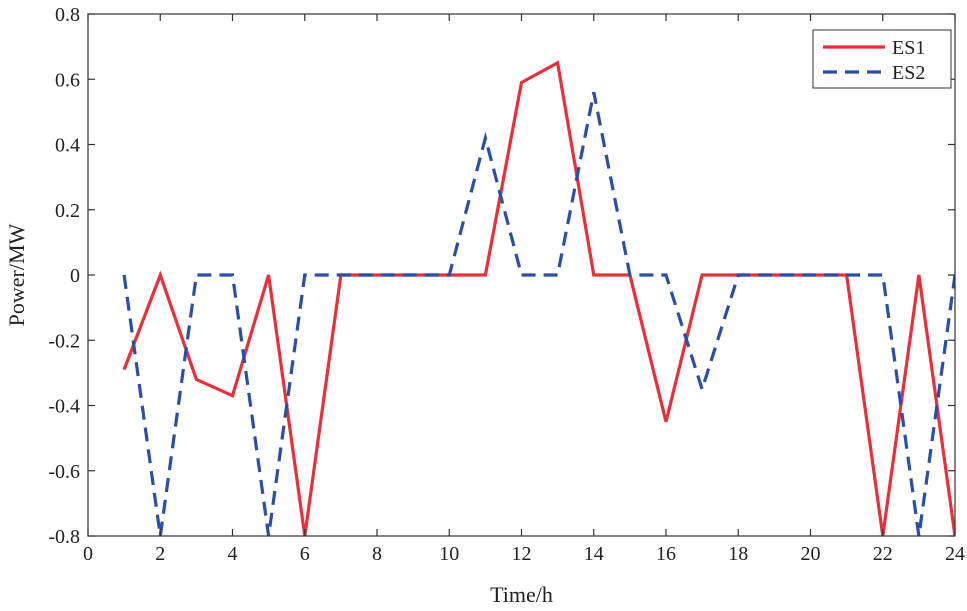 The image size is (967, 611). Describe the element at coordinates (666, 554) in the screenshot. I see `x-tick-label: 16` at that location.